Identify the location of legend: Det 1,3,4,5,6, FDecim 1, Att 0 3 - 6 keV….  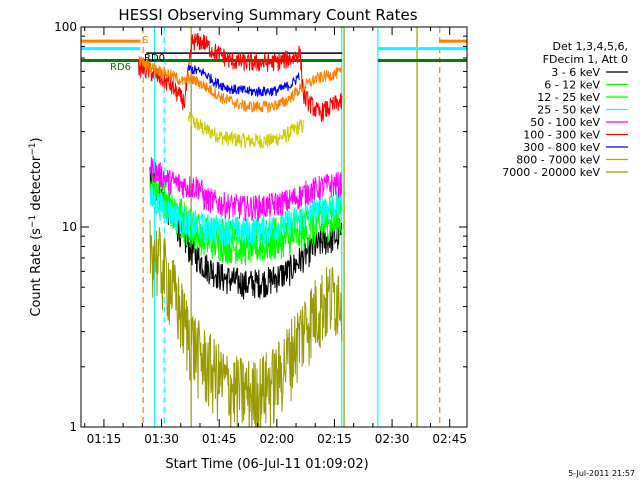
(565, 109).